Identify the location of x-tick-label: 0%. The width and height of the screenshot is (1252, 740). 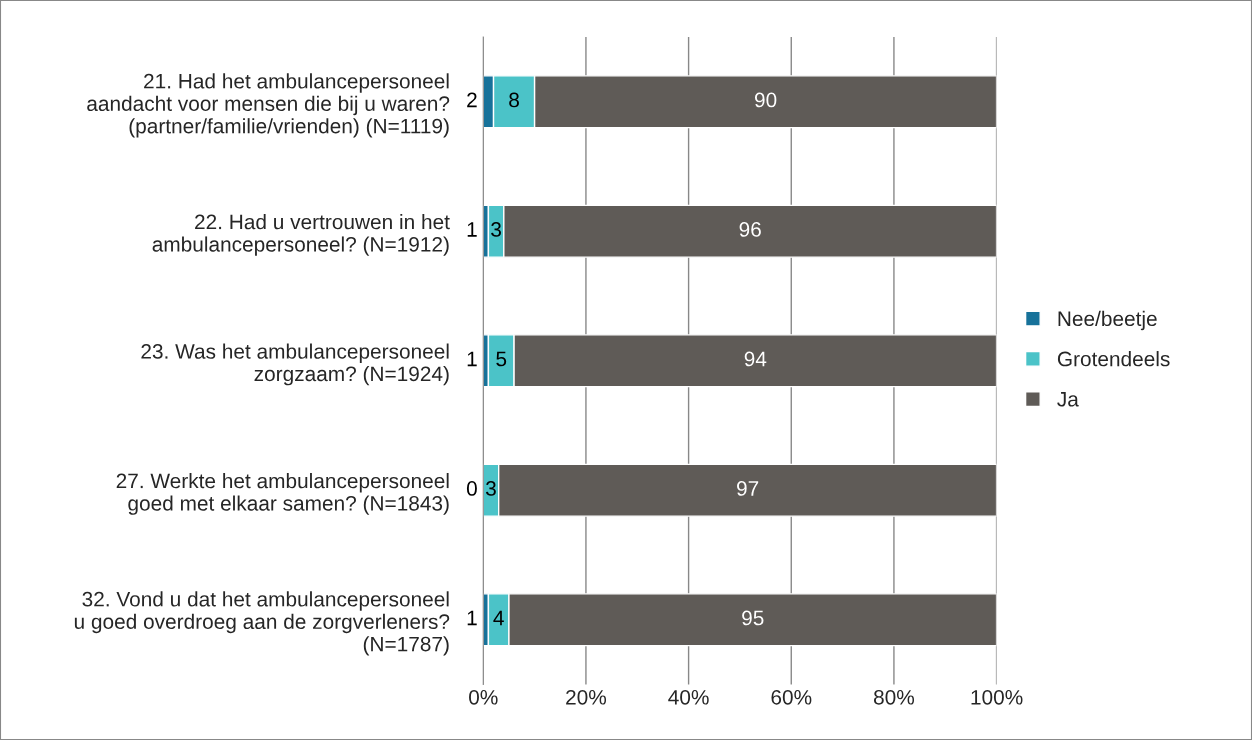
(483, 697).